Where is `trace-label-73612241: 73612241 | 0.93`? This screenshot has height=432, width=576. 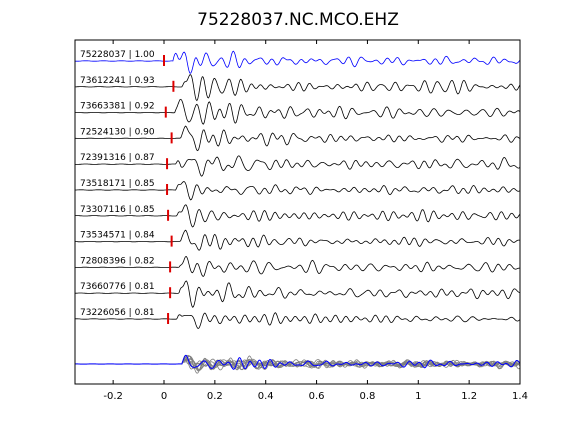
trace-label-73612241: 73612241 | 0.93 is located at coordinates (117, 81).